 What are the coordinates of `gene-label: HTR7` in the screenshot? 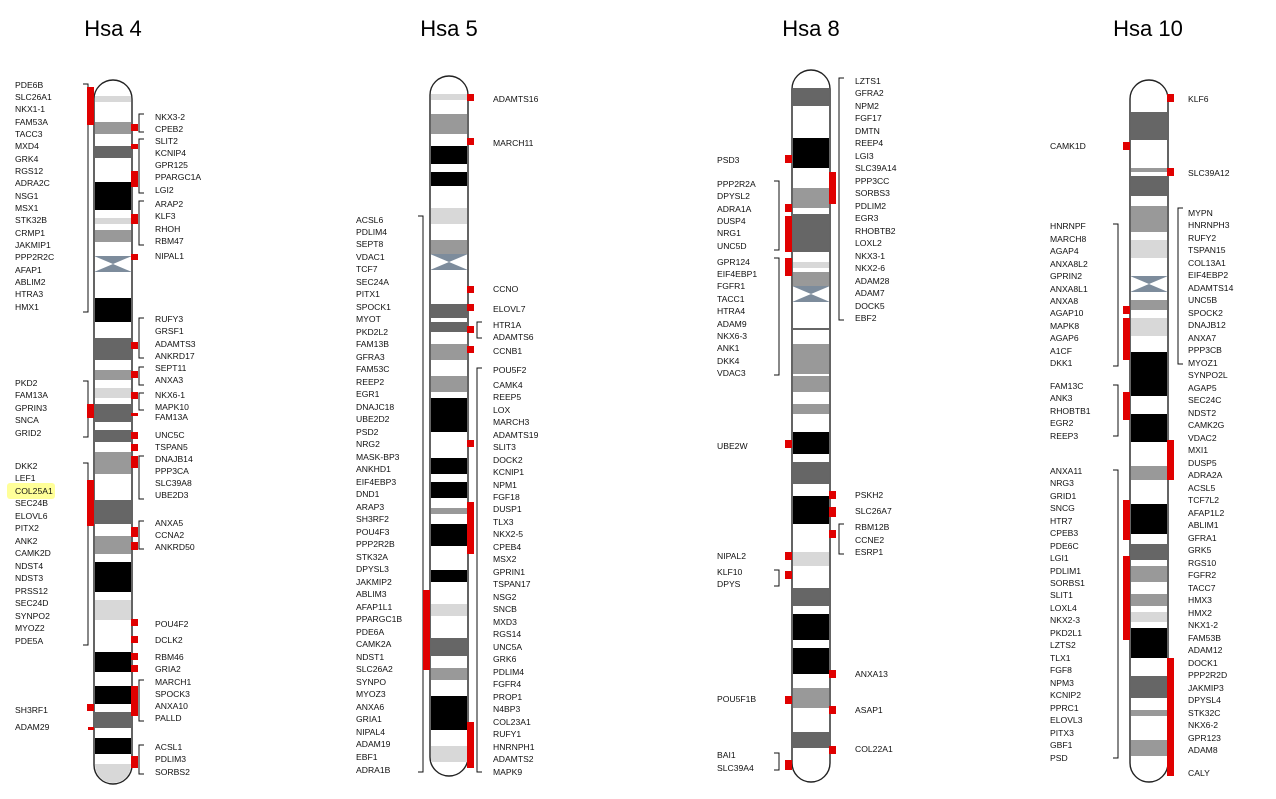 It's located at (1061, 521).